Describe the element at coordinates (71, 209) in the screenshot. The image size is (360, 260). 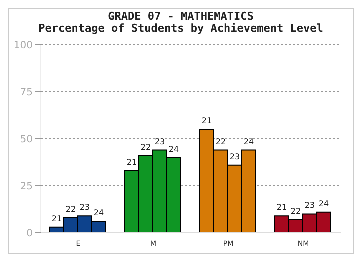
I see `series-label: 22` at that location.